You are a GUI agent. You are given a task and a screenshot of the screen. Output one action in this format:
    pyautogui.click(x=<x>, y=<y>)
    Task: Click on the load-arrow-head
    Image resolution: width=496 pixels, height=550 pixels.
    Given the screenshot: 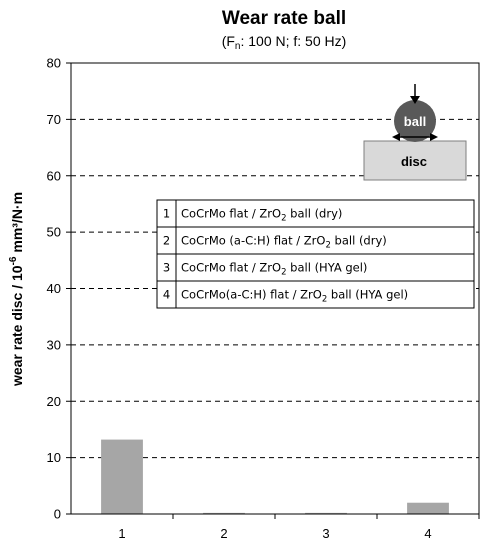 What is the action you would take?
    pyautogui.click(x=415, y=100)
    